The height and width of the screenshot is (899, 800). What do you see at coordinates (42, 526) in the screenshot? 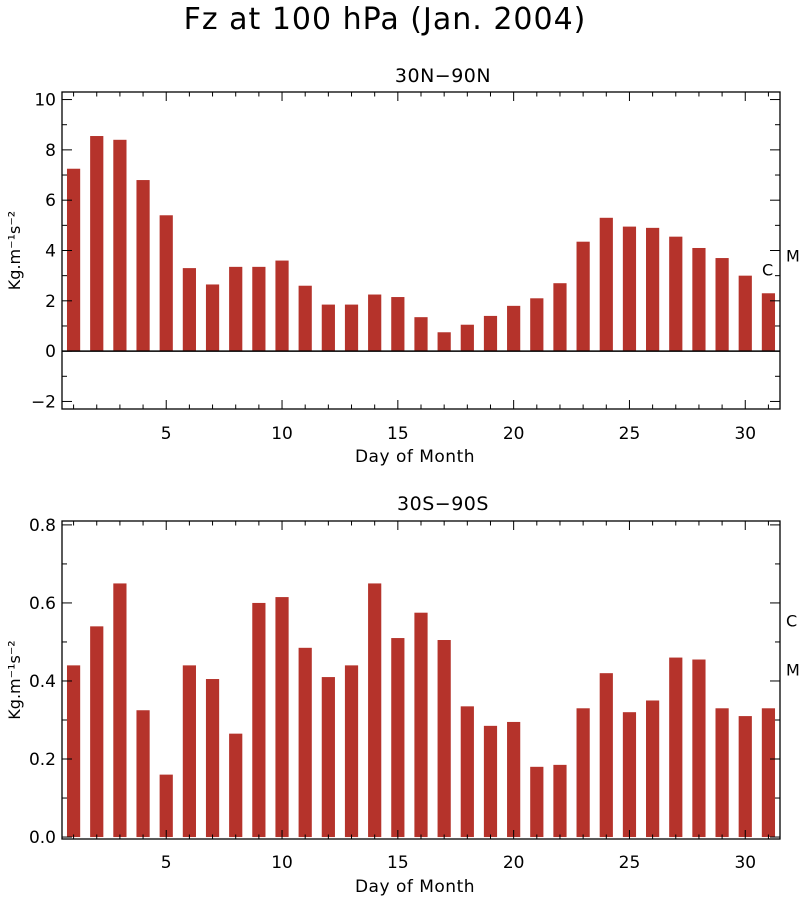
I see `y-tick-label: 0.8` at bounding box center [42, 526].